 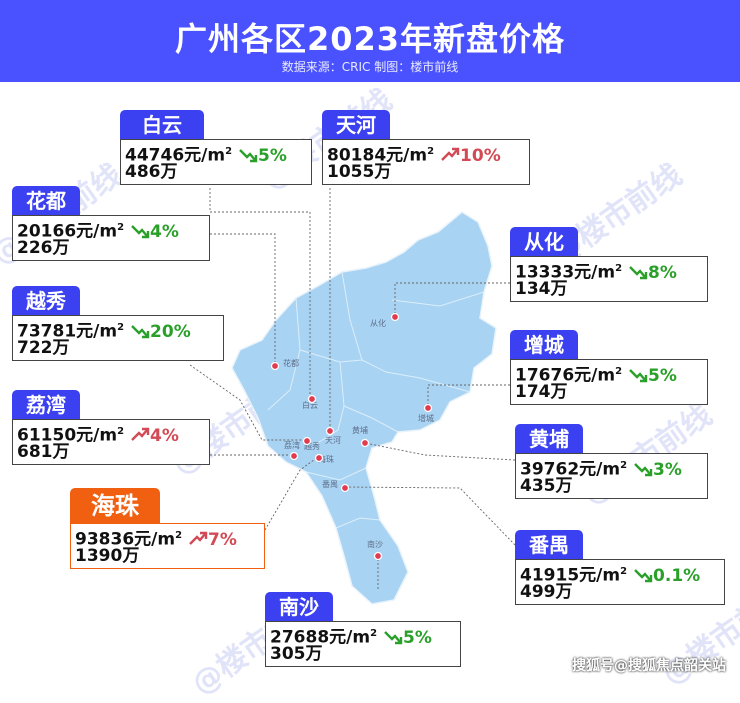 I want to click on pin-baiyun, so click(x=312, y=399).